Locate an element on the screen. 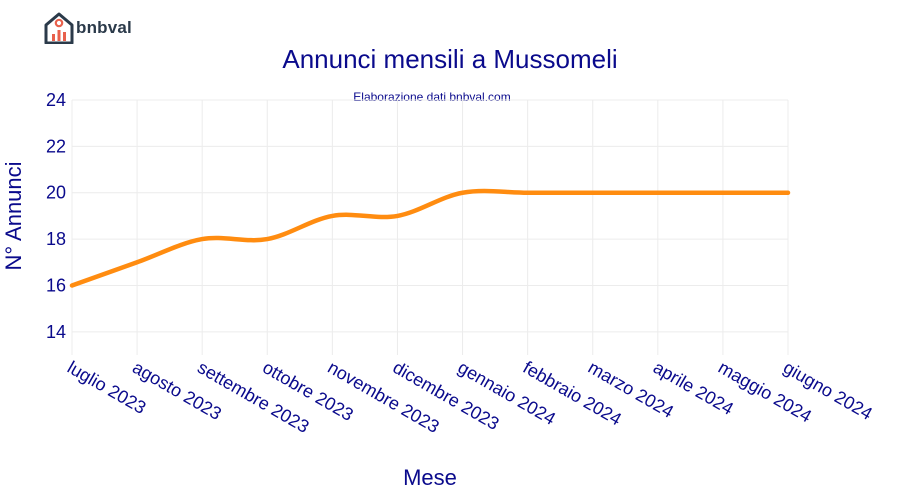 This screenshot has height=500, width=900. y-tick-label: 20 is located at coordinates (56, 193).